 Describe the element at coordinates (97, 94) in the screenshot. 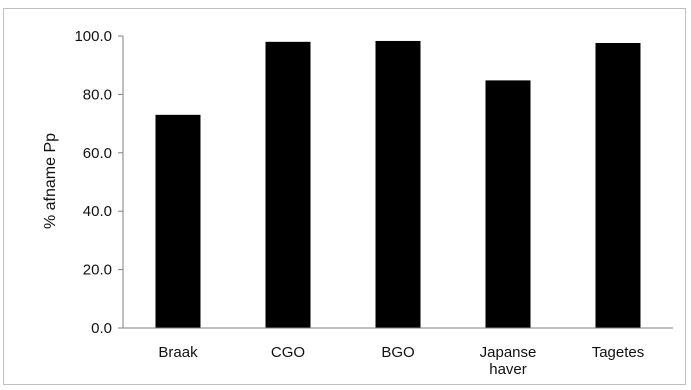

I see `y-tick-label: 80.0` at that location.